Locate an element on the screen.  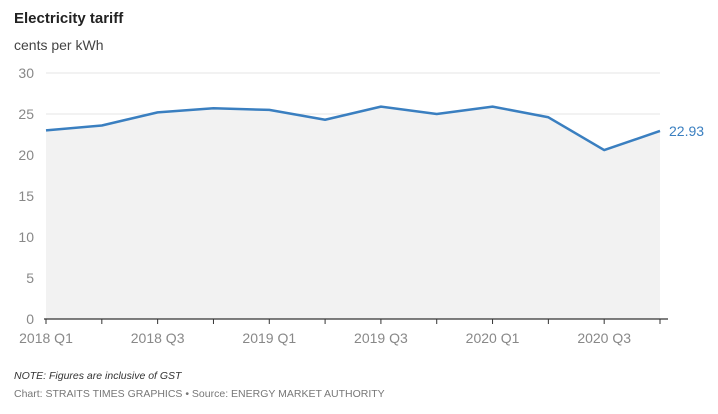
footnote: NOTE: Figures are inclusive of GST is located at coordinates (98, 376).